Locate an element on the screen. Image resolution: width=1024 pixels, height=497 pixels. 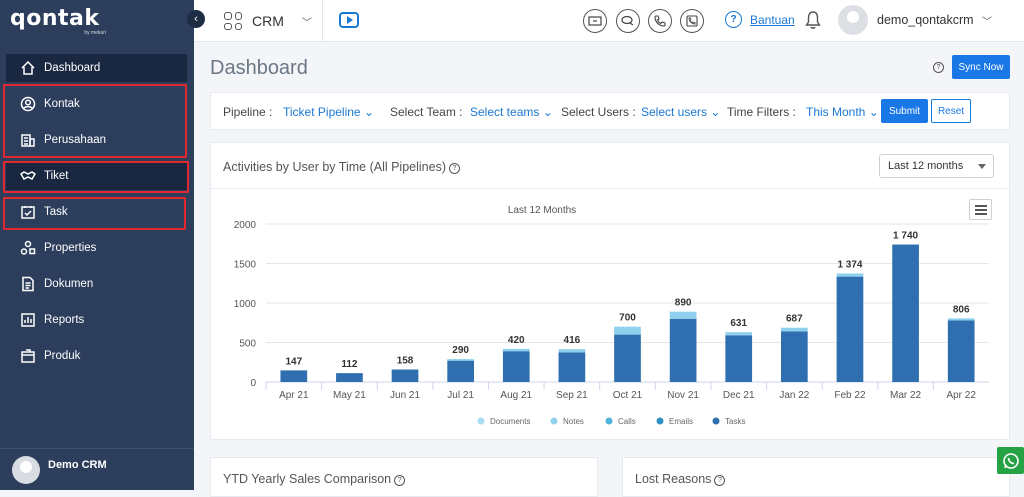
collapse-sidebar-button: ‹ is located at coordinates (196, 19).